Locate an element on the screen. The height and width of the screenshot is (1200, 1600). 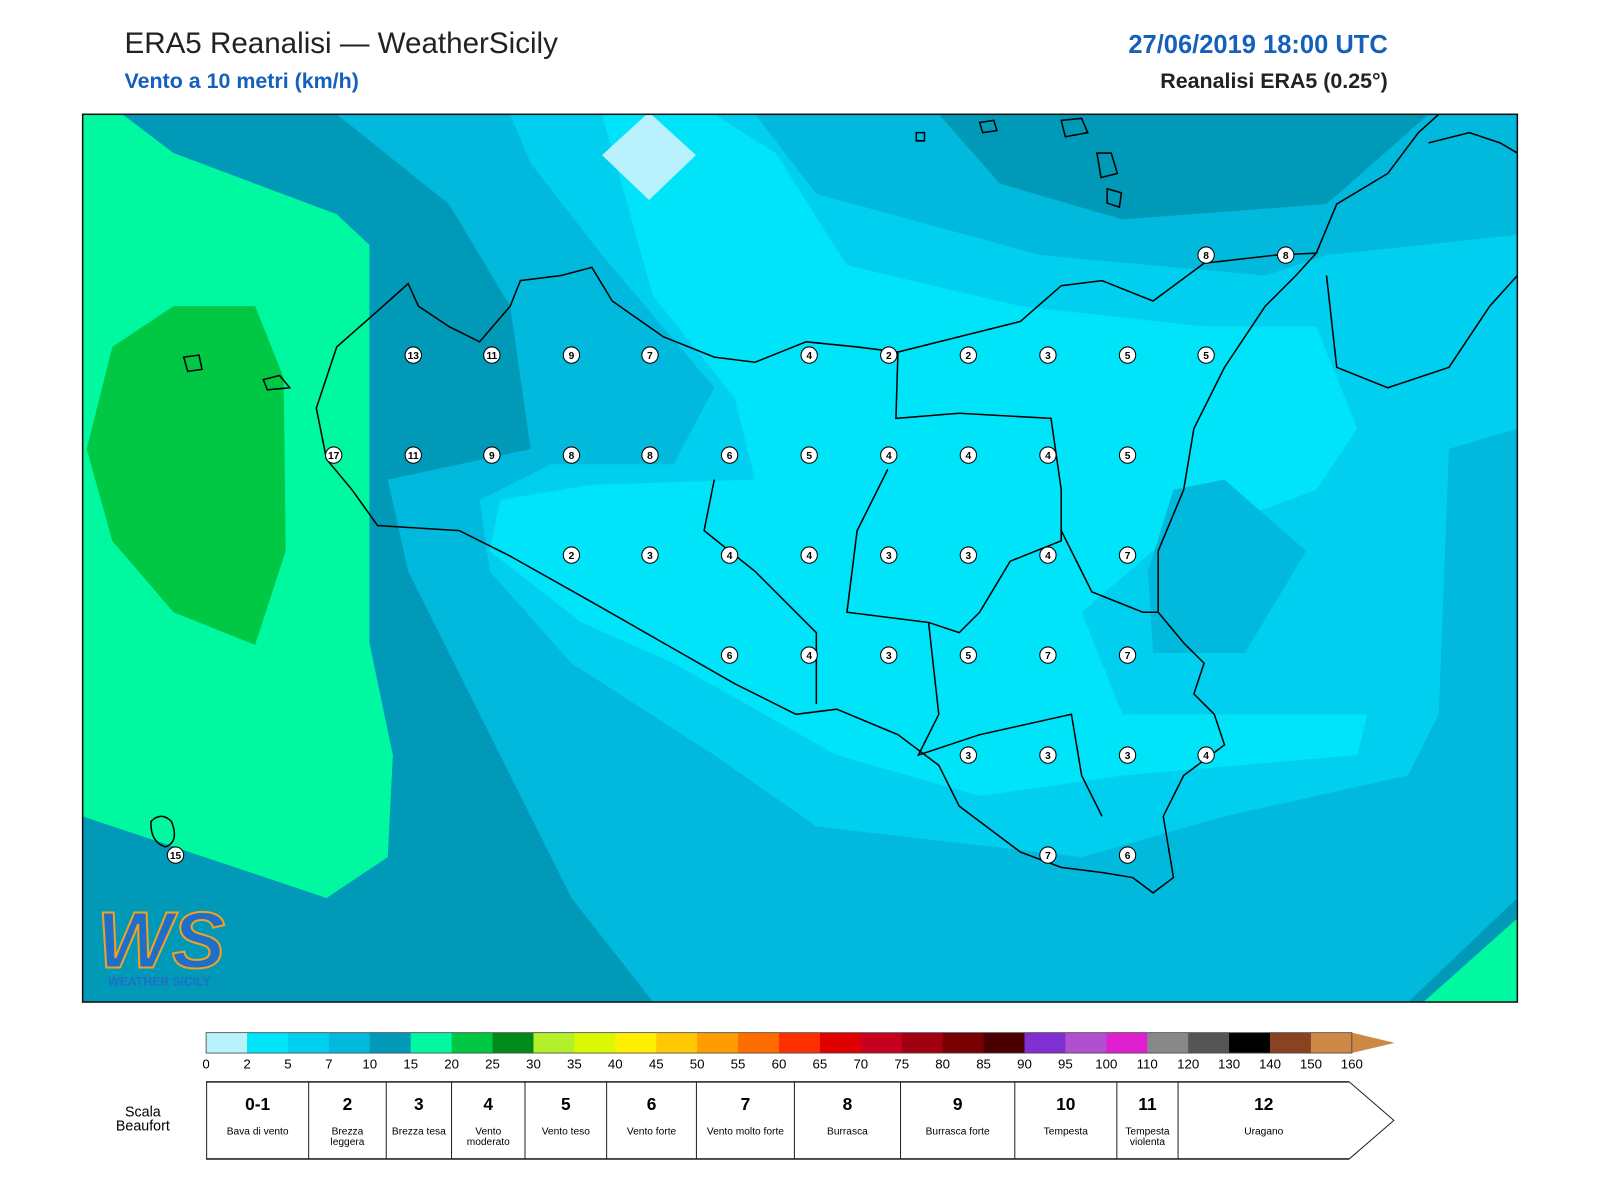
colorbar-tick-label: 40 is located at coordinates (615, 1063).